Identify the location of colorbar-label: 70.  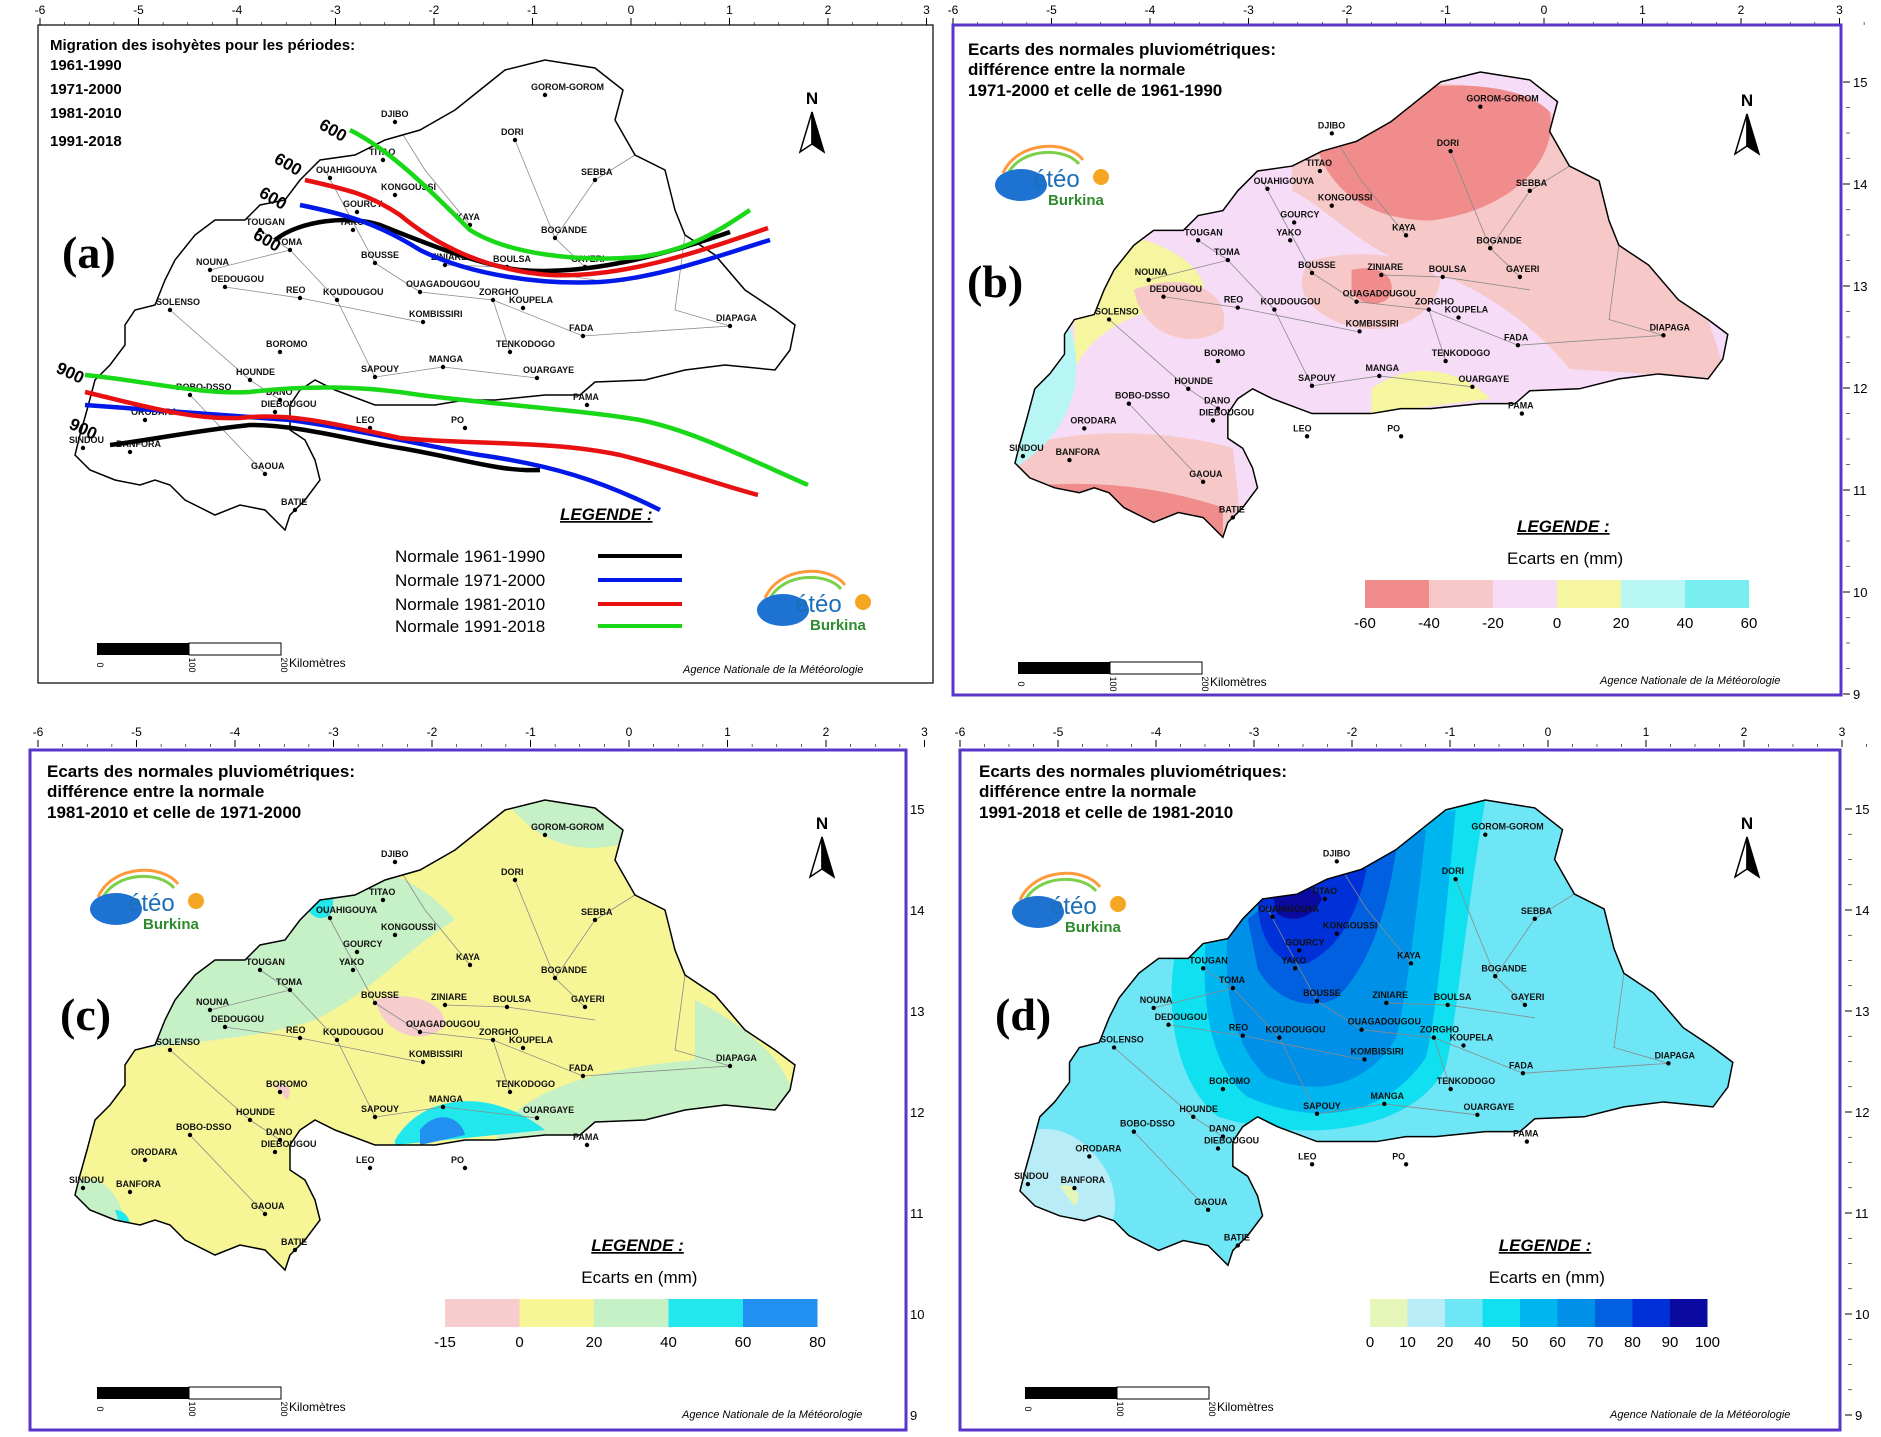
(1595, 1342).